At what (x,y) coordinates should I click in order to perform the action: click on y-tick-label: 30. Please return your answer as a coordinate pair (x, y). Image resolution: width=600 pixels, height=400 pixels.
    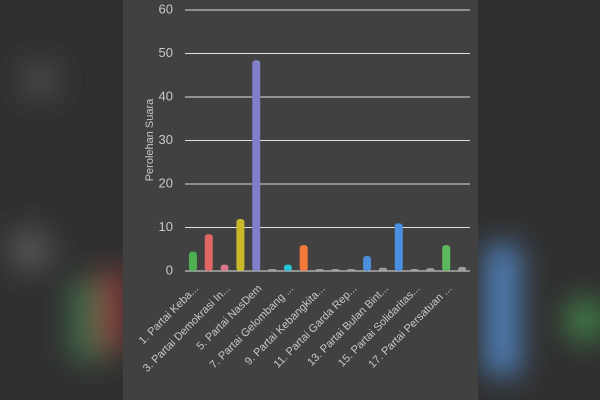
    Looking at the image, I should click on (166, 139).